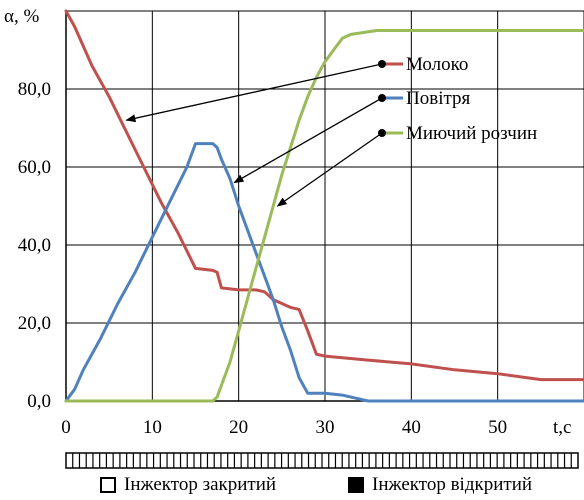 This screenshot has width=584, height=500. What do you see at coordinates (21, 16) in the screenshot?
I see `y-axis-label: α, %` at bounding box center [21, 16].